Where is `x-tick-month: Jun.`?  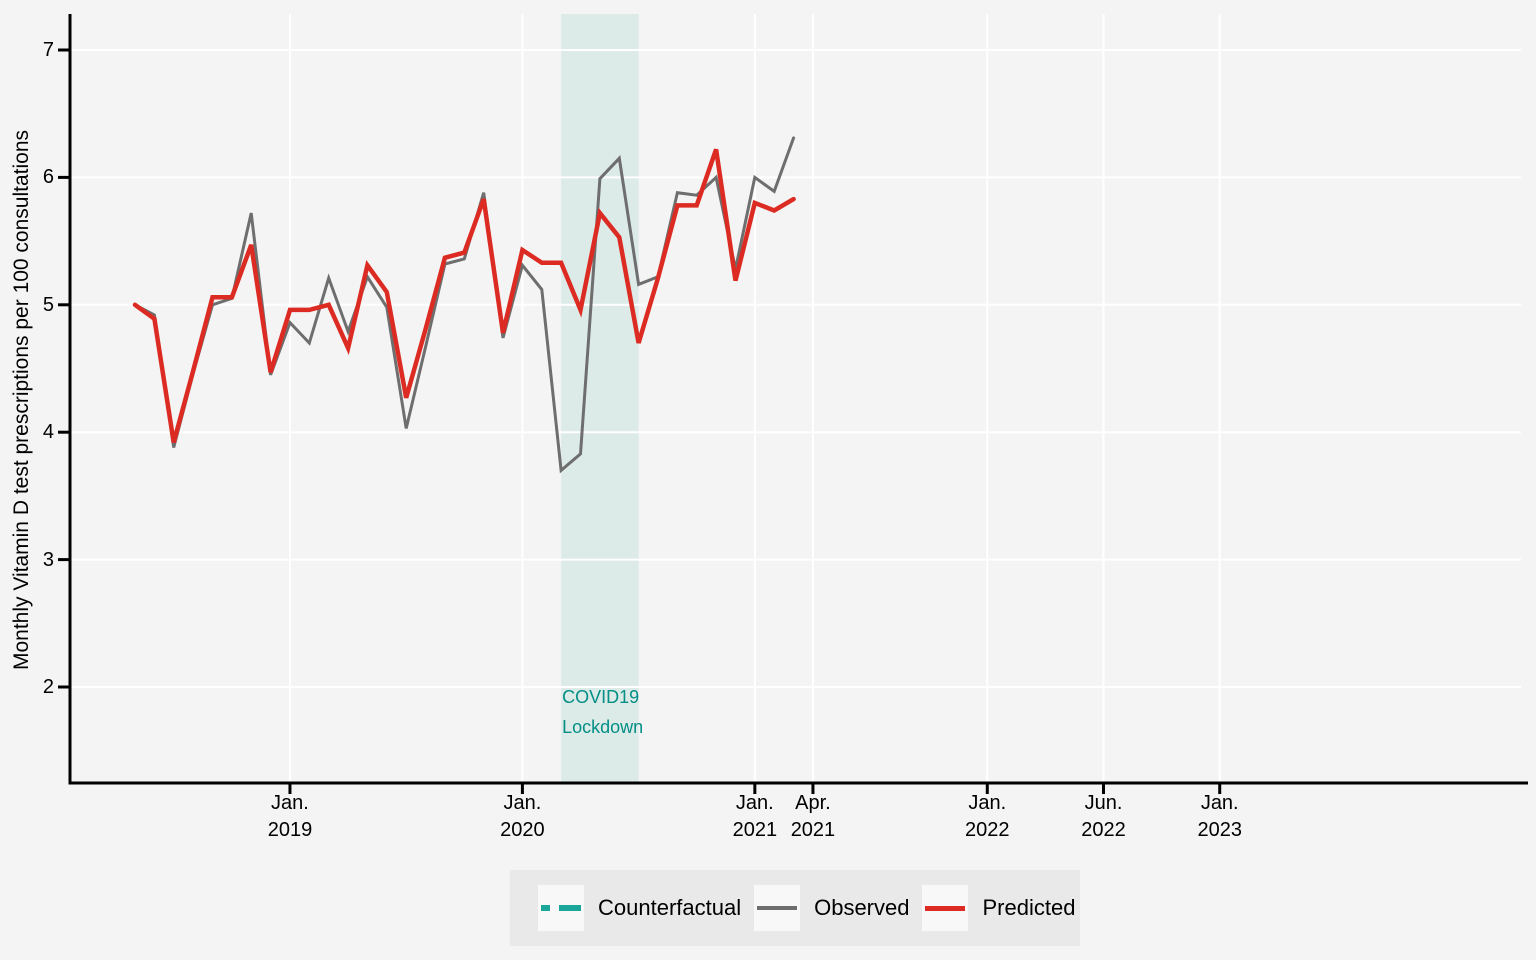
x-tick-month: Jun. is located at coordinates (1103, 803).